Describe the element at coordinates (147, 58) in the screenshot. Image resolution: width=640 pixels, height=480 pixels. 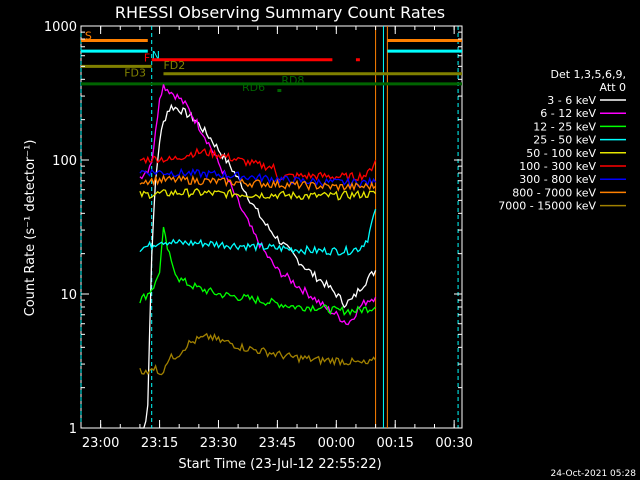
I see `flag-label: F` at that location.